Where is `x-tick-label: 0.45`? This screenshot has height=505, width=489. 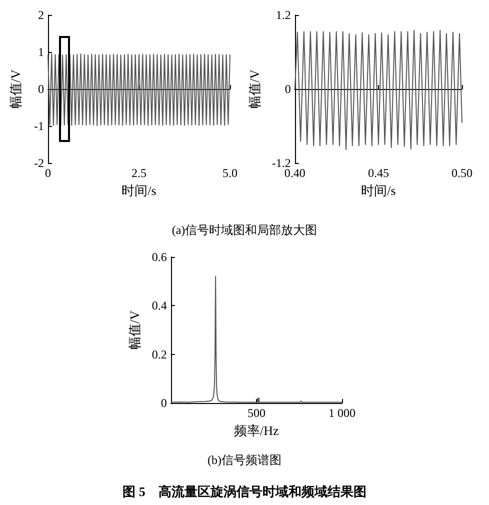 x-tick-label: 0.45 is located at coordinates (378, 173).